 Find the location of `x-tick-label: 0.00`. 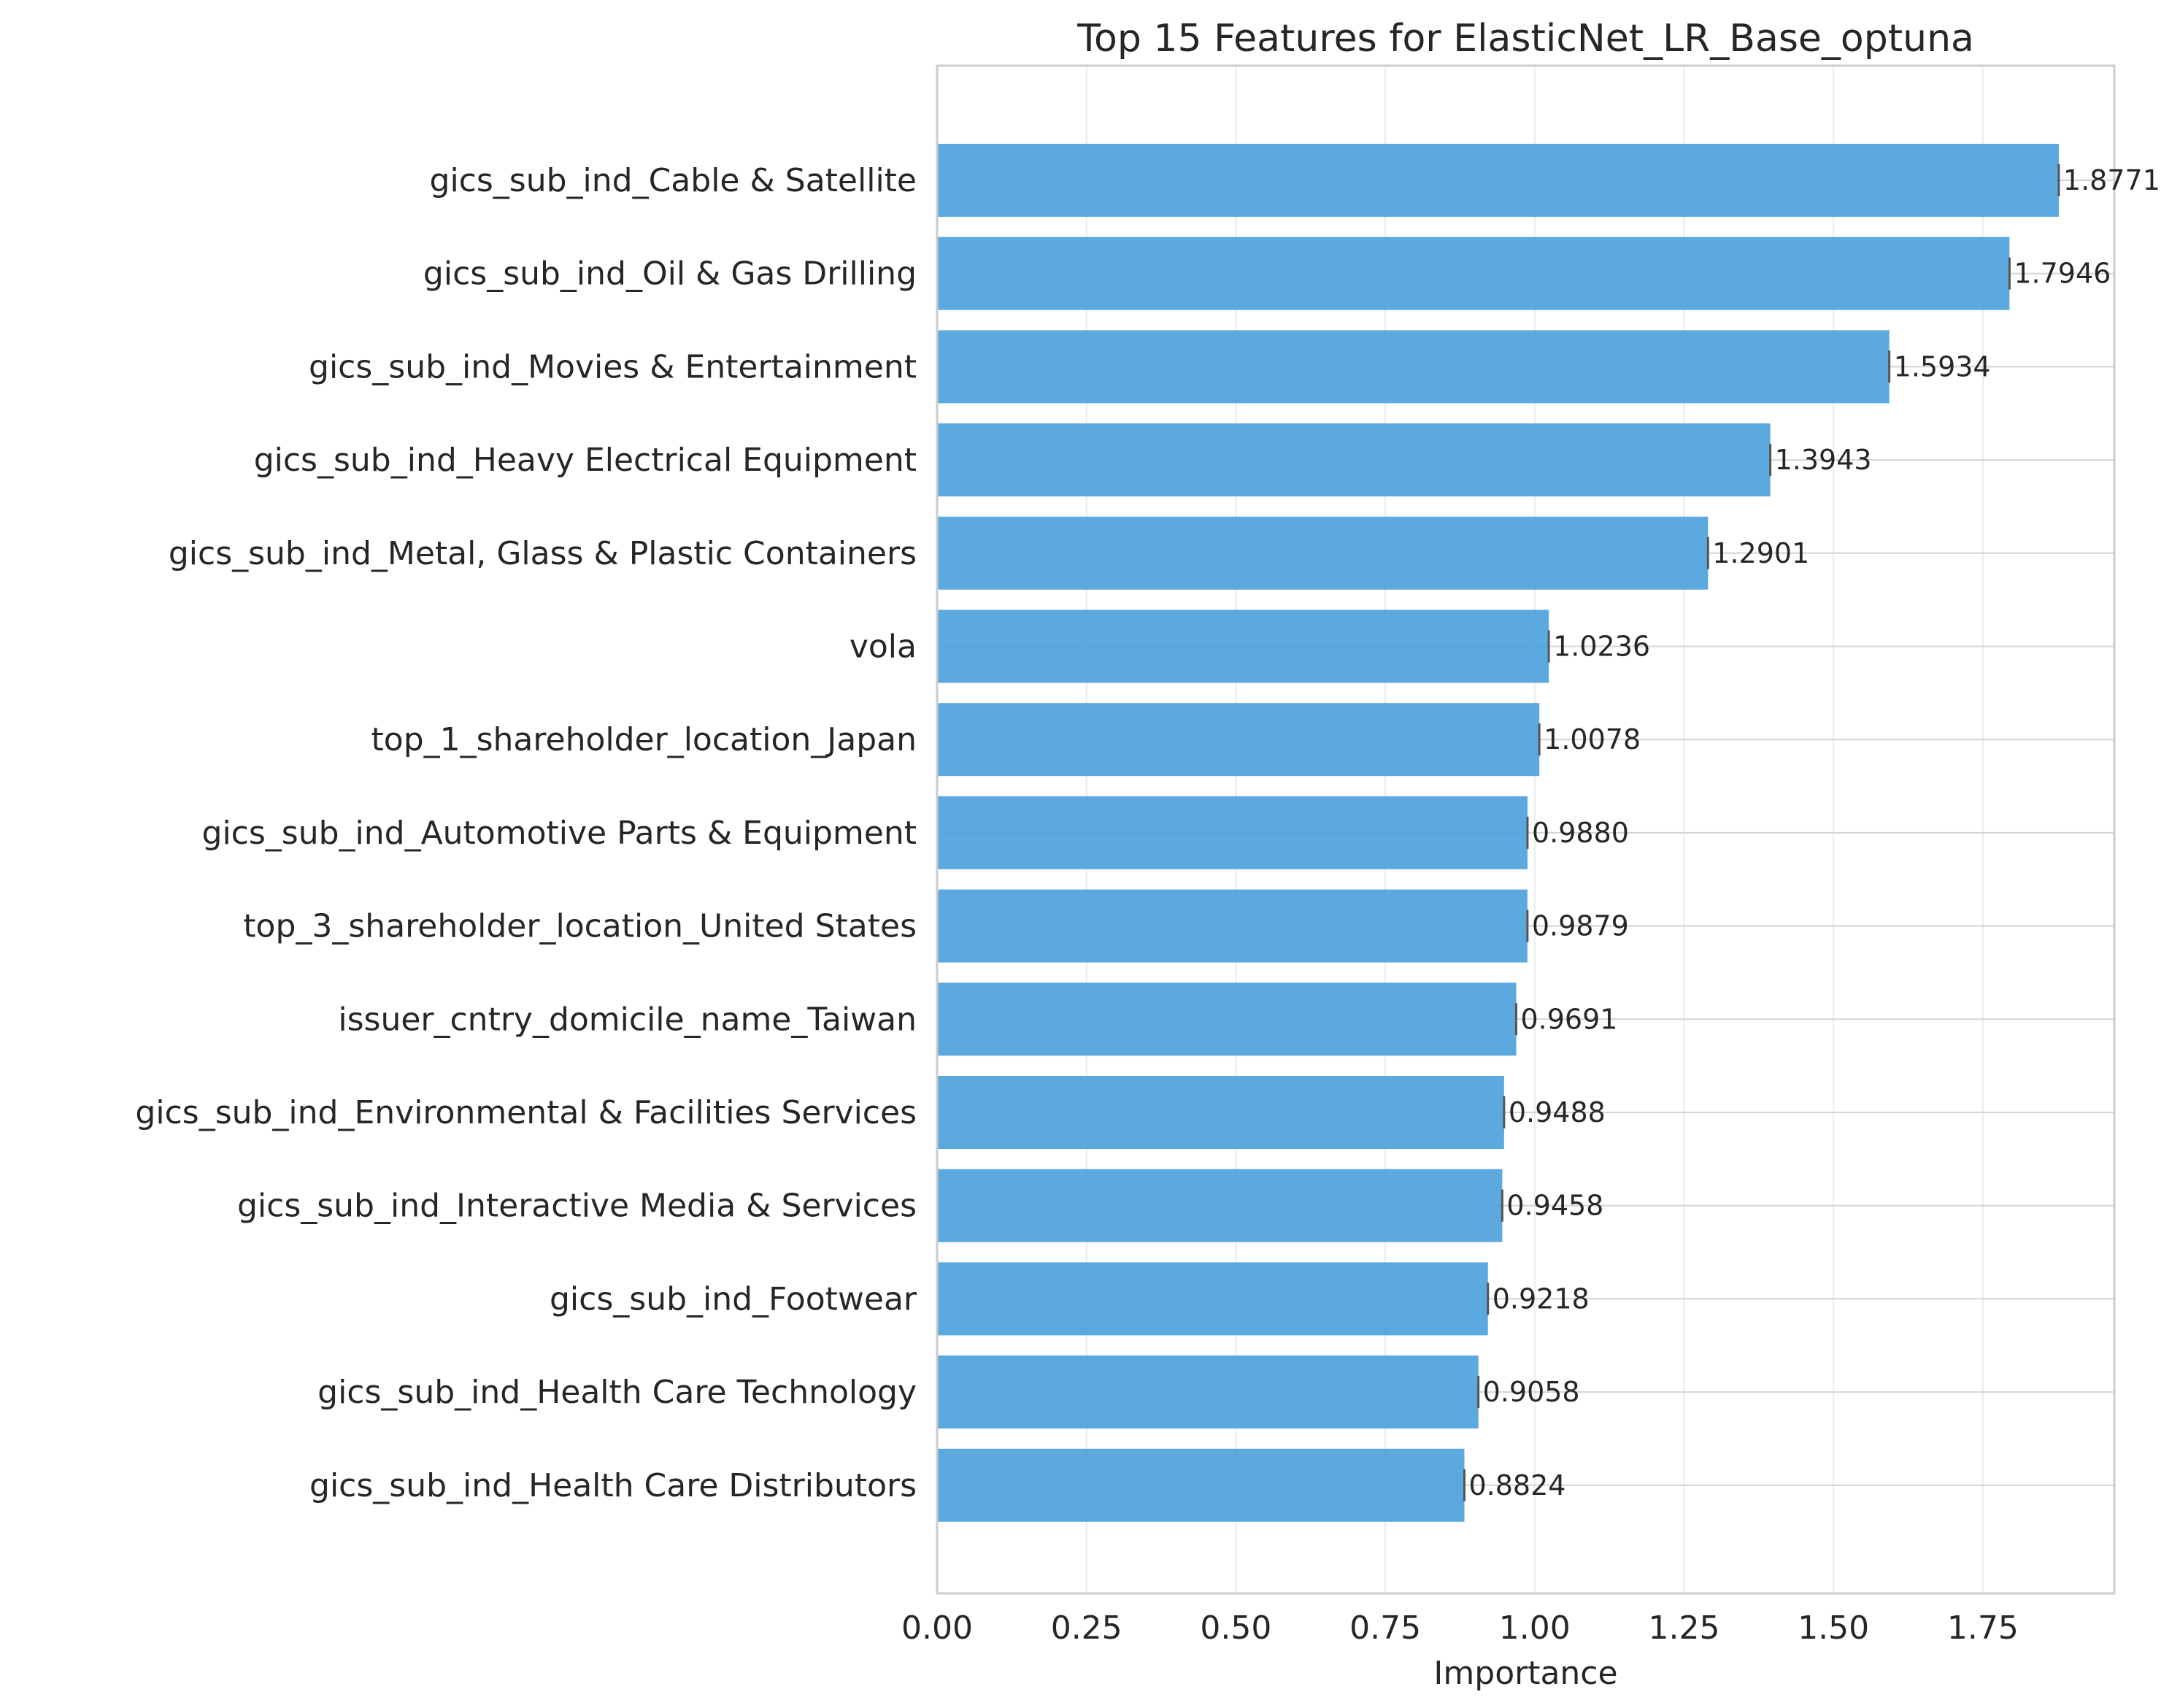

x-tick-label: 0.00 is located at coordinates (937, 1628).